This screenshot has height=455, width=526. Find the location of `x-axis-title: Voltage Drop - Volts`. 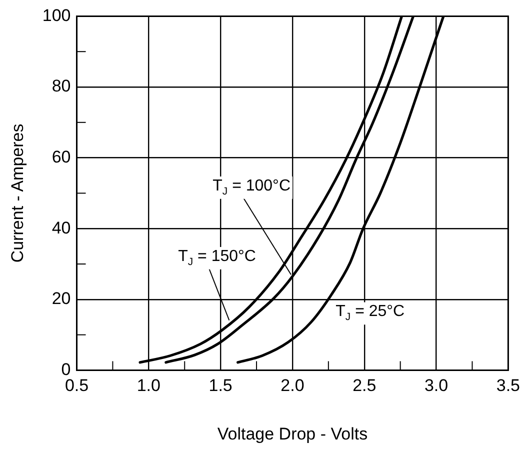

x-axis-title: Voltage Drop - Volts is located at coordinates (292, 434).